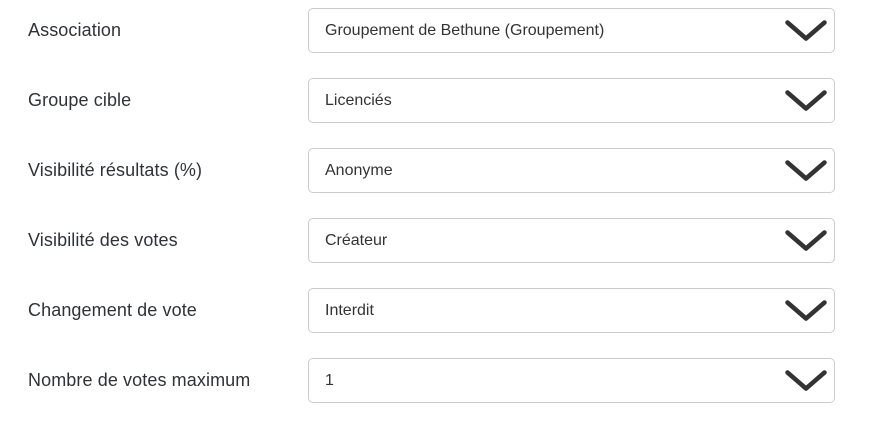  Describe the element at coordinates (465, 30) in the screenshot. I see `association-select-value: Groupement de Bethune (Groupement)` at that location.